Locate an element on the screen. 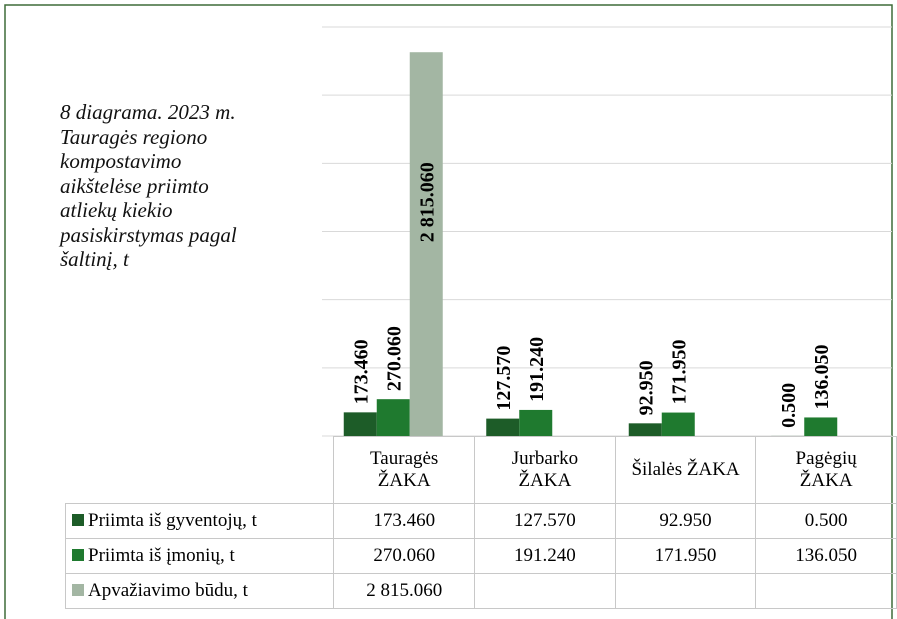  category-label: Šilalės ŽAKA is located at coordinates (685, 470).